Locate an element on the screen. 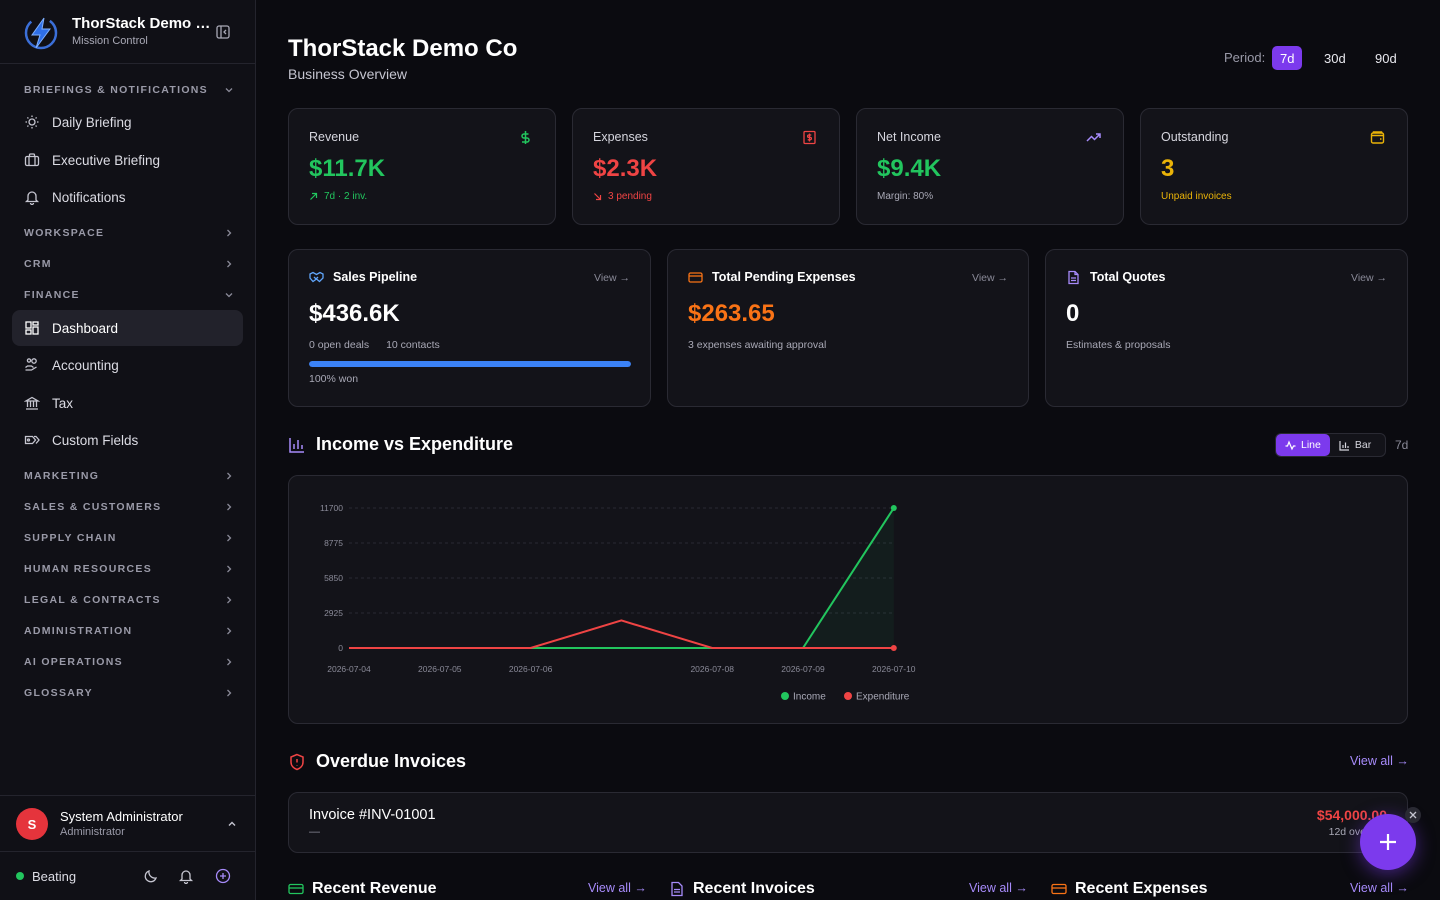 This screenshot has width=1440, height=900. user-menu: S System Administrator Administrator is located at coordinates (127, 823).